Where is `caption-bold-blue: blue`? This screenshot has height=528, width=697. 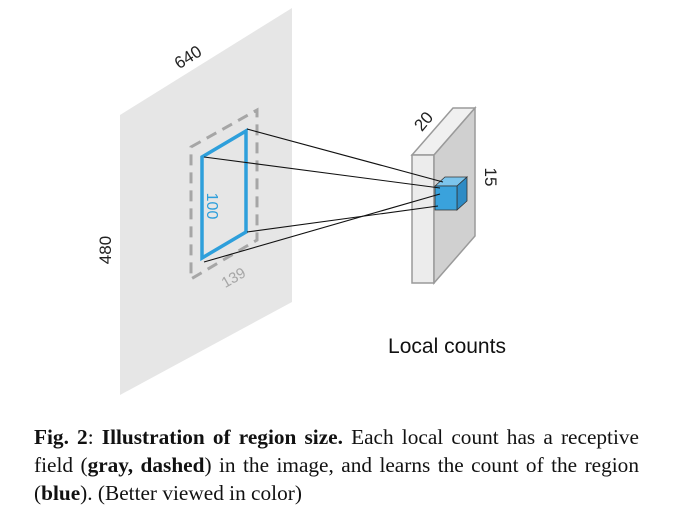
caption-bold-blue: blue is located at coordinates (61, 493).